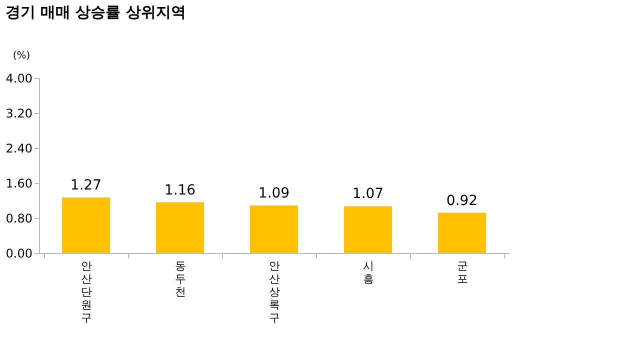  Describe the element at coordinates (462, 200) in the screenshot. I see `data-label: 0.92` at that location.